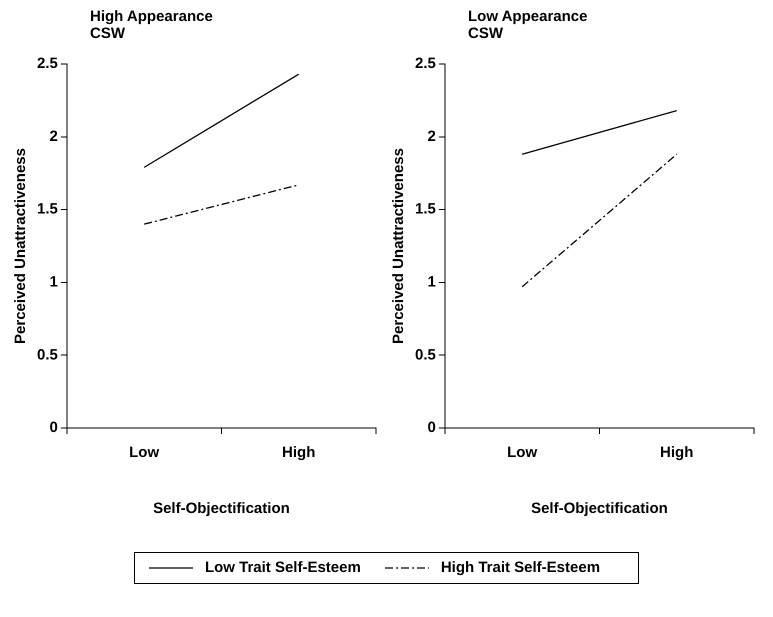 This screenshot has width=773, height=617. I want to click on chart-title: High Appearance CSW, so click(152, 26).